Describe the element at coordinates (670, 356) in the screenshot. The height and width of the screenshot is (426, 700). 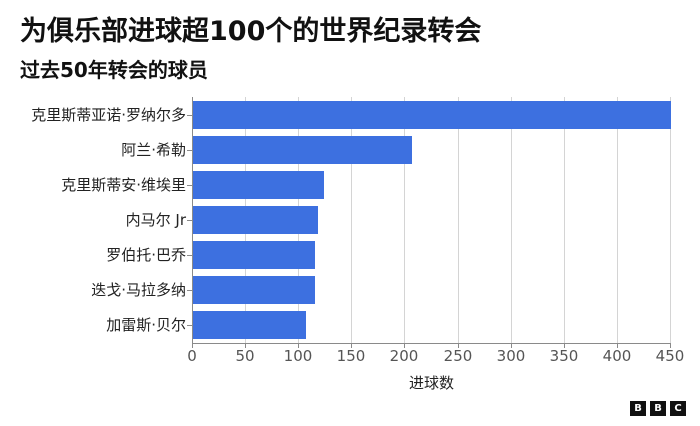
I see `x-tick-label: 450` at that location.